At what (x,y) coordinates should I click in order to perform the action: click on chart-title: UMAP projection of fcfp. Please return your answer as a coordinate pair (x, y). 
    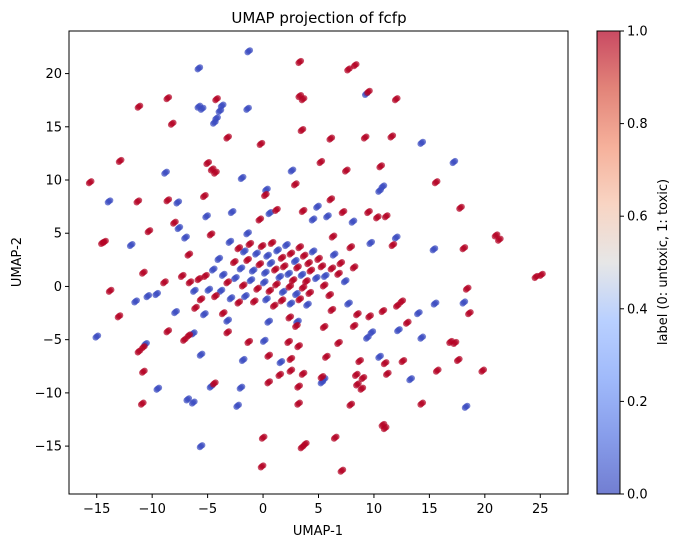
    Looking at the image, I should click on (318, 18).